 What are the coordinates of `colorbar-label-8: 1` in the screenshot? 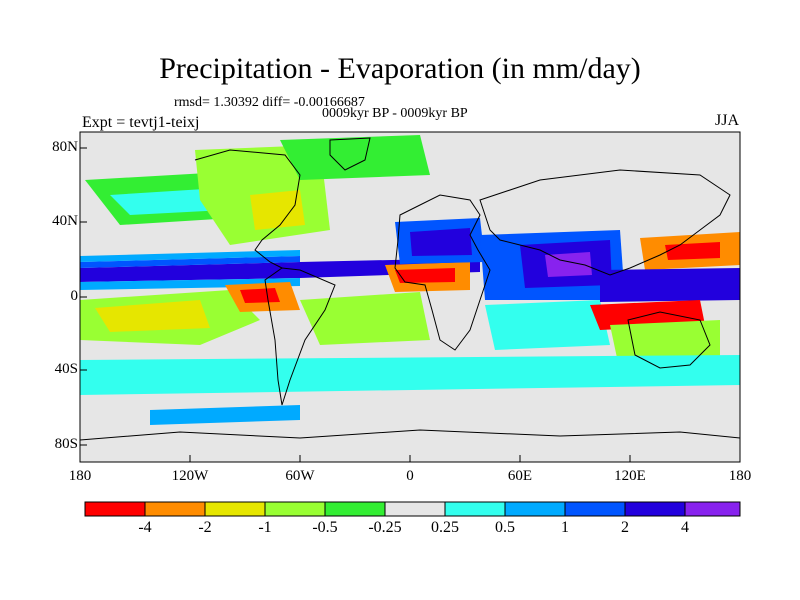 It's located at (565, 527).